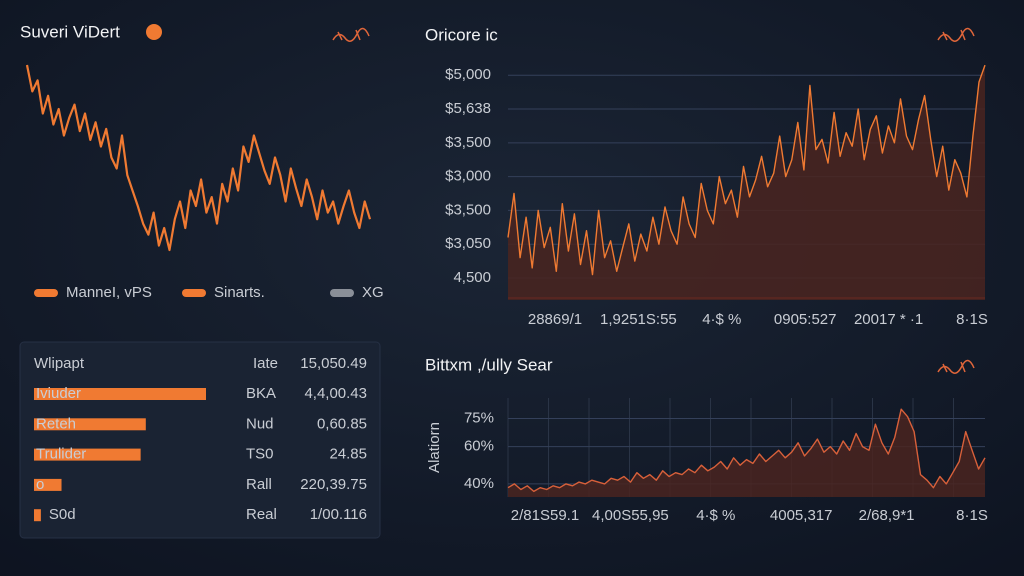 The height and width of the screenshot is (576, 1024). What do you see at coordinates (468, 243) in the screenshot?
I see `y-tick-label: $3,050` at bounding box center [468, 243].